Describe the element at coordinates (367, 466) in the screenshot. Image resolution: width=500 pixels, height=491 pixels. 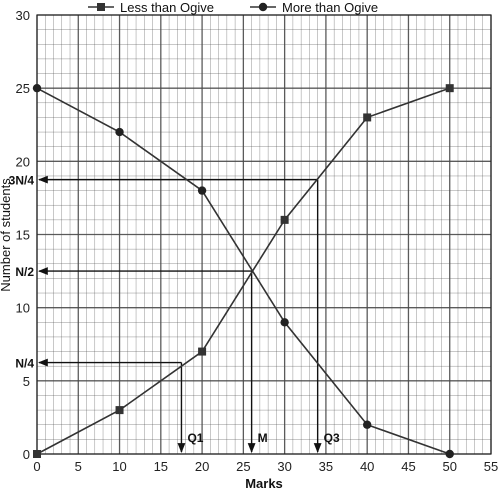
I see `x-tick-label: 40` at that location.